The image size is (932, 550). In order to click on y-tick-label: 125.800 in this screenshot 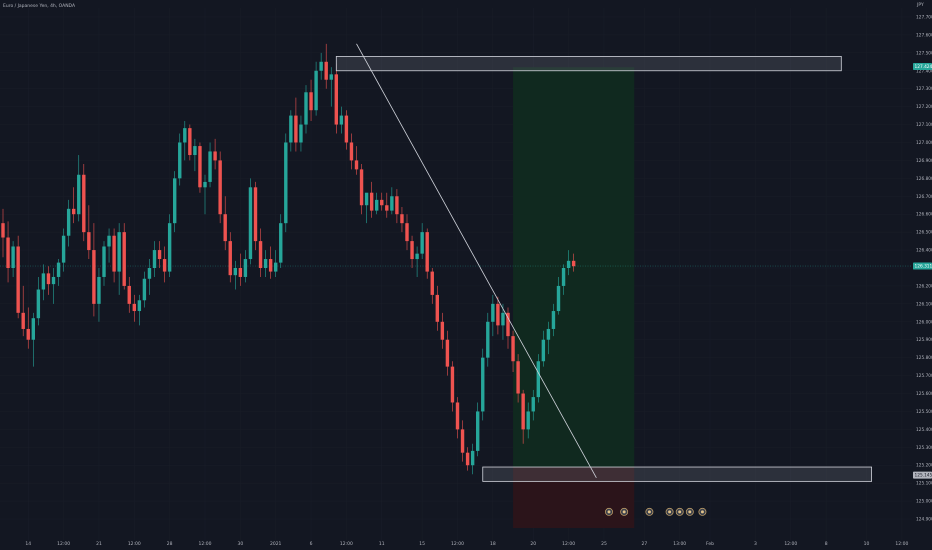, I will do `click(924, 358)`.